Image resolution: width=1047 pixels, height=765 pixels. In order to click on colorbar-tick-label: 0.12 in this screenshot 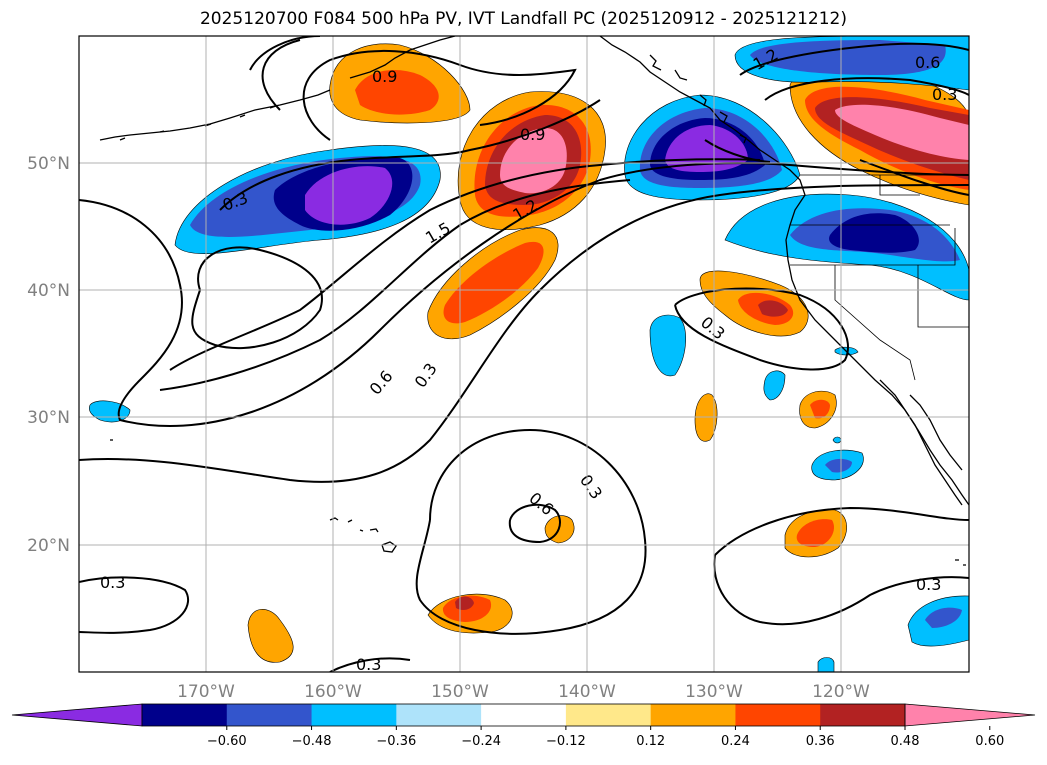, I will do `click(650, 741)`.